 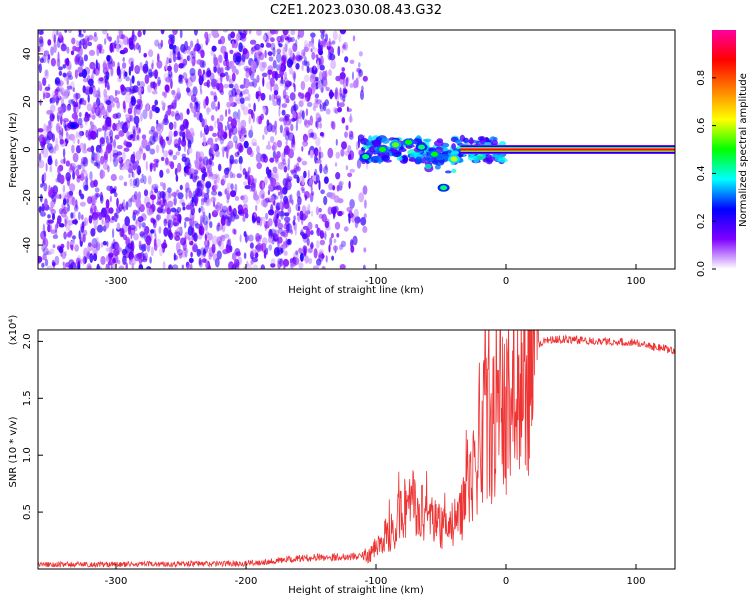 What do you see at coordinates (382, 149) in the screenshot?
I see `heatmap-feature` at bounding box center [382, 149].